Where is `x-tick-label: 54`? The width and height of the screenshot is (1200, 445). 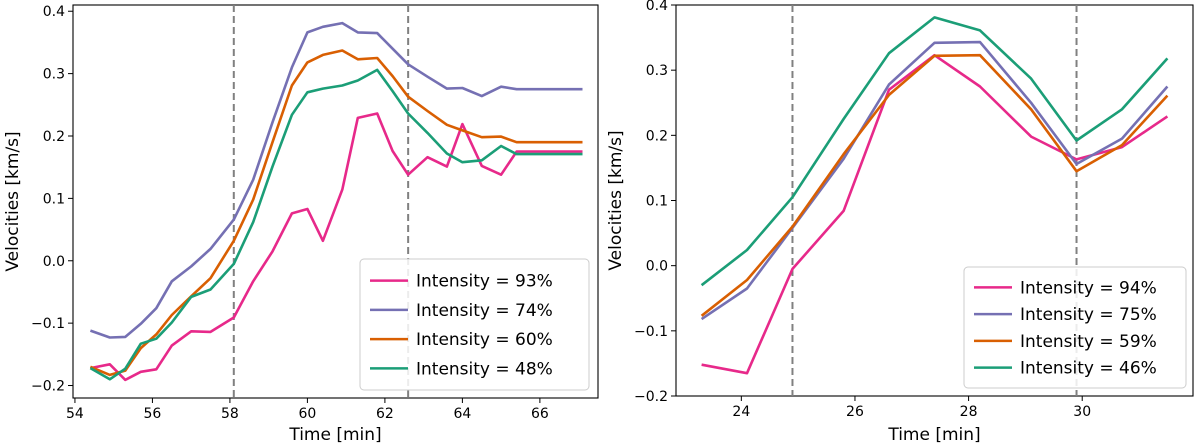 x-tick-label: 54 is located at coordinates (75, 414).